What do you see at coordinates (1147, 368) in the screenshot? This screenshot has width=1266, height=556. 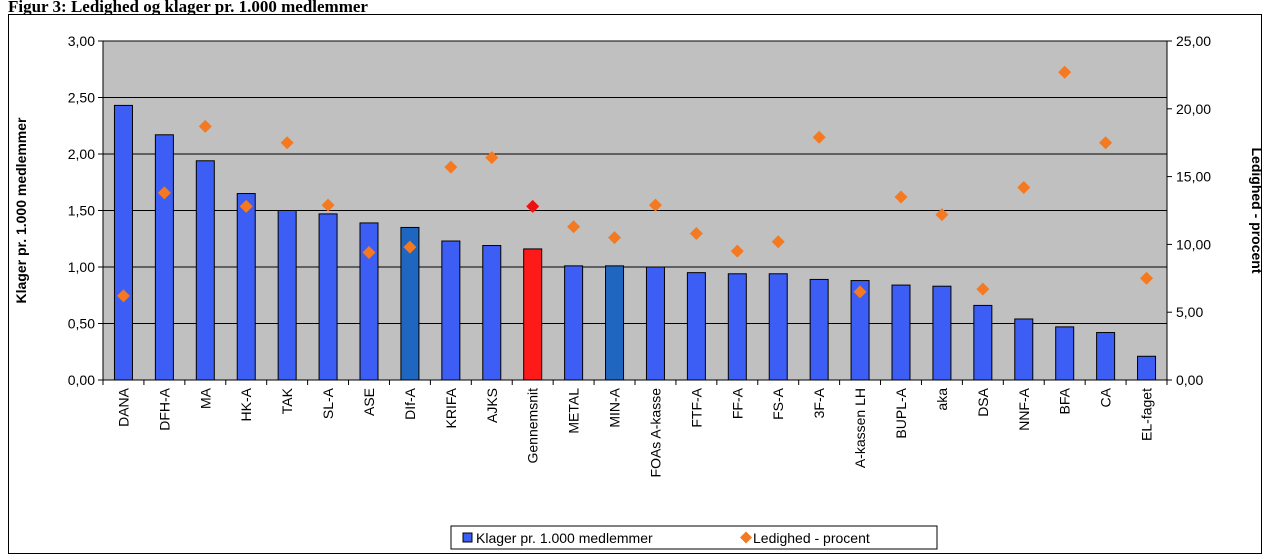 I see `bar-el-faget` at bounding box center [1147, 368].